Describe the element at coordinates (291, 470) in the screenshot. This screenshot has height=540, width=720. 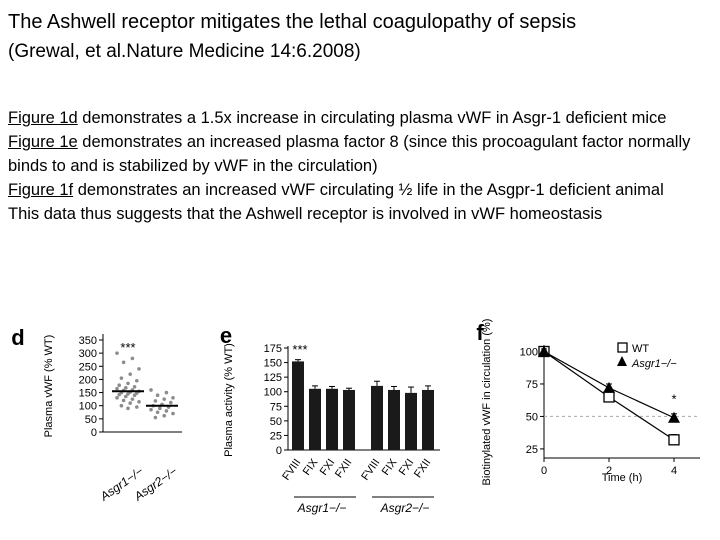
I see `panel-e-category-label: FVIII` at that location.